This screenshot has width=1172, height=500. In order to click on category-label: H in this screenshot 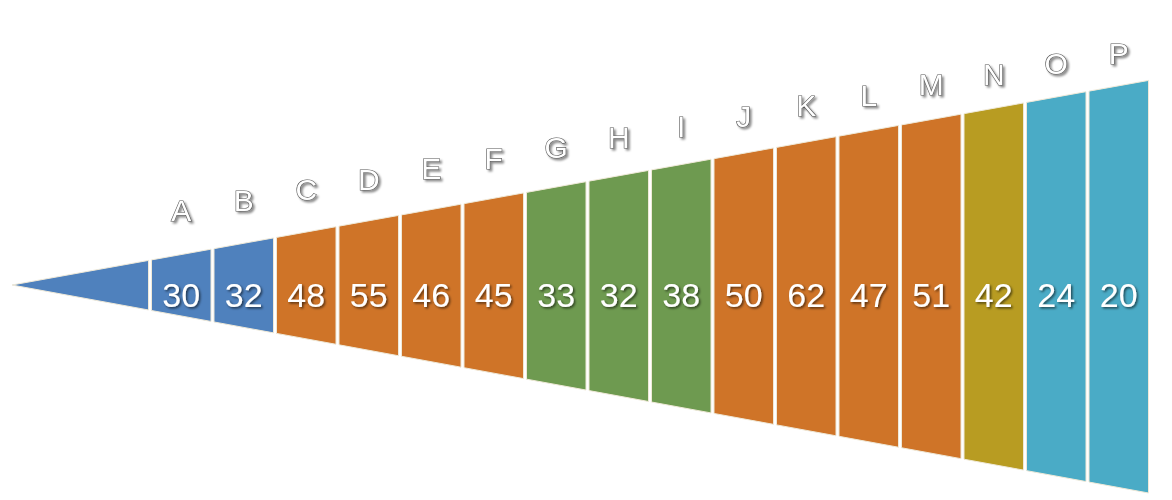, I will do `click(618, 137)`.